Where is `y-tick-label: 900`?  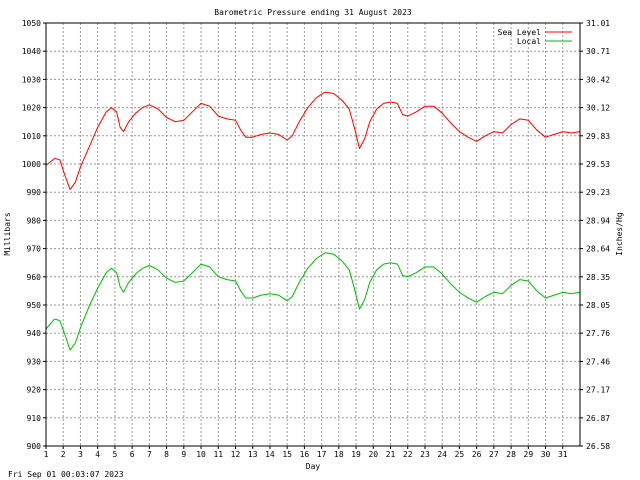
y-tick-label: 900 is located at coordinates (34, 446).